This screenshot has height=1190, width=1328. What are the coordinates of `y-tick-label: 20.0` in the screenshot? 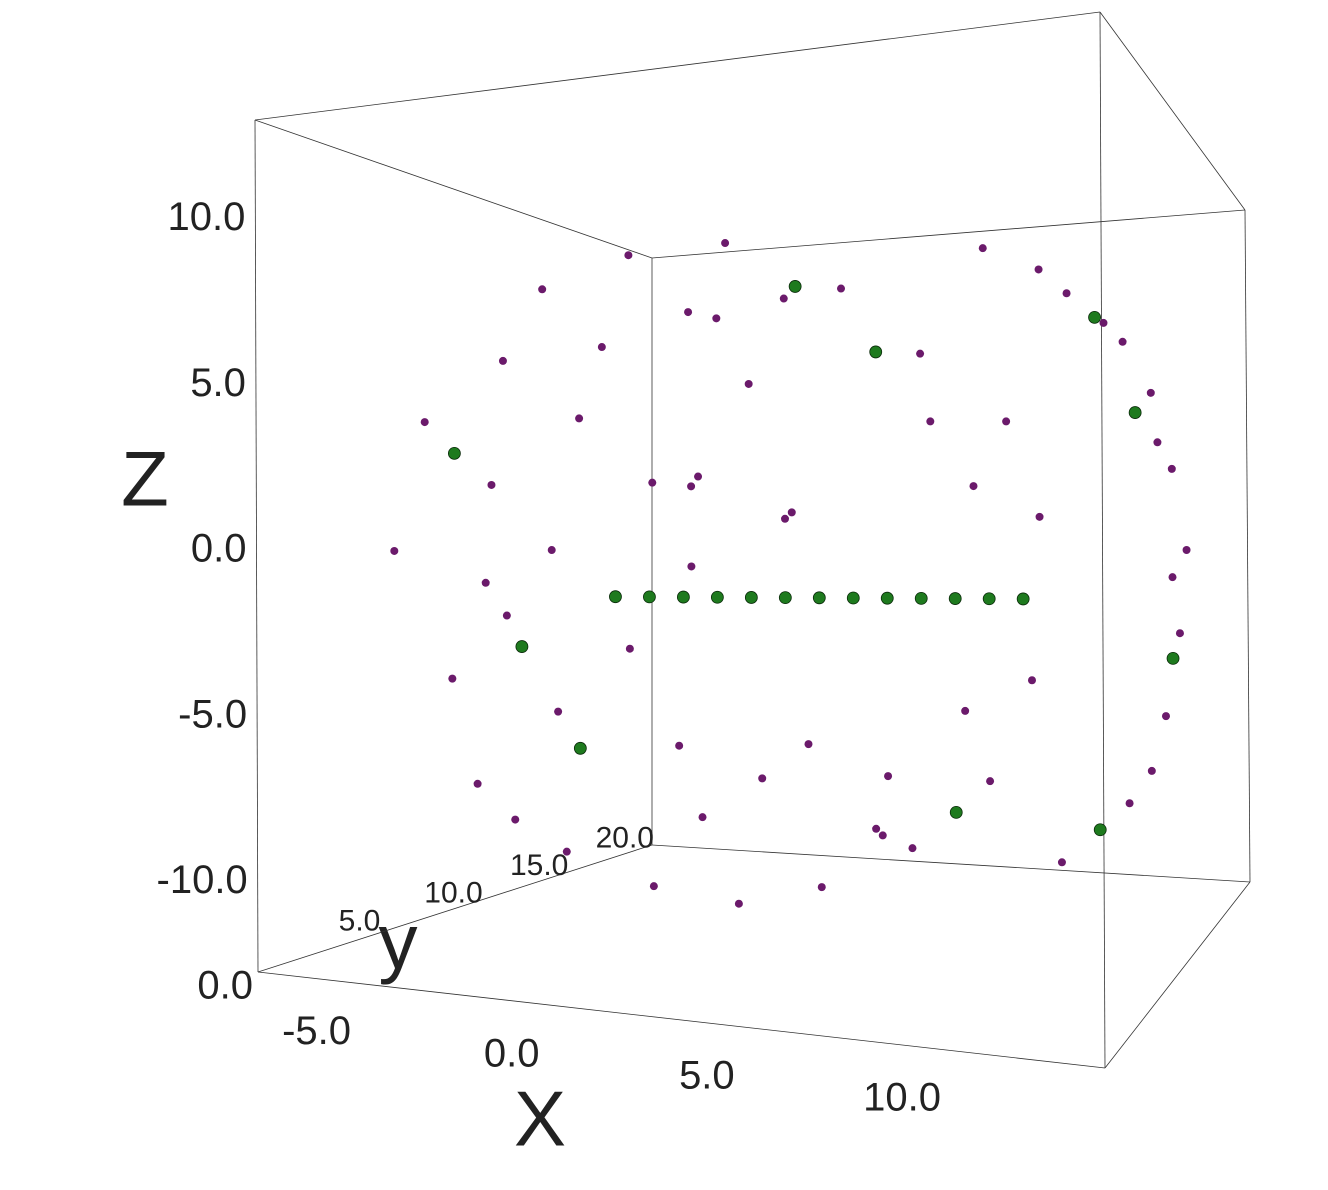 It's located at (625, 837).